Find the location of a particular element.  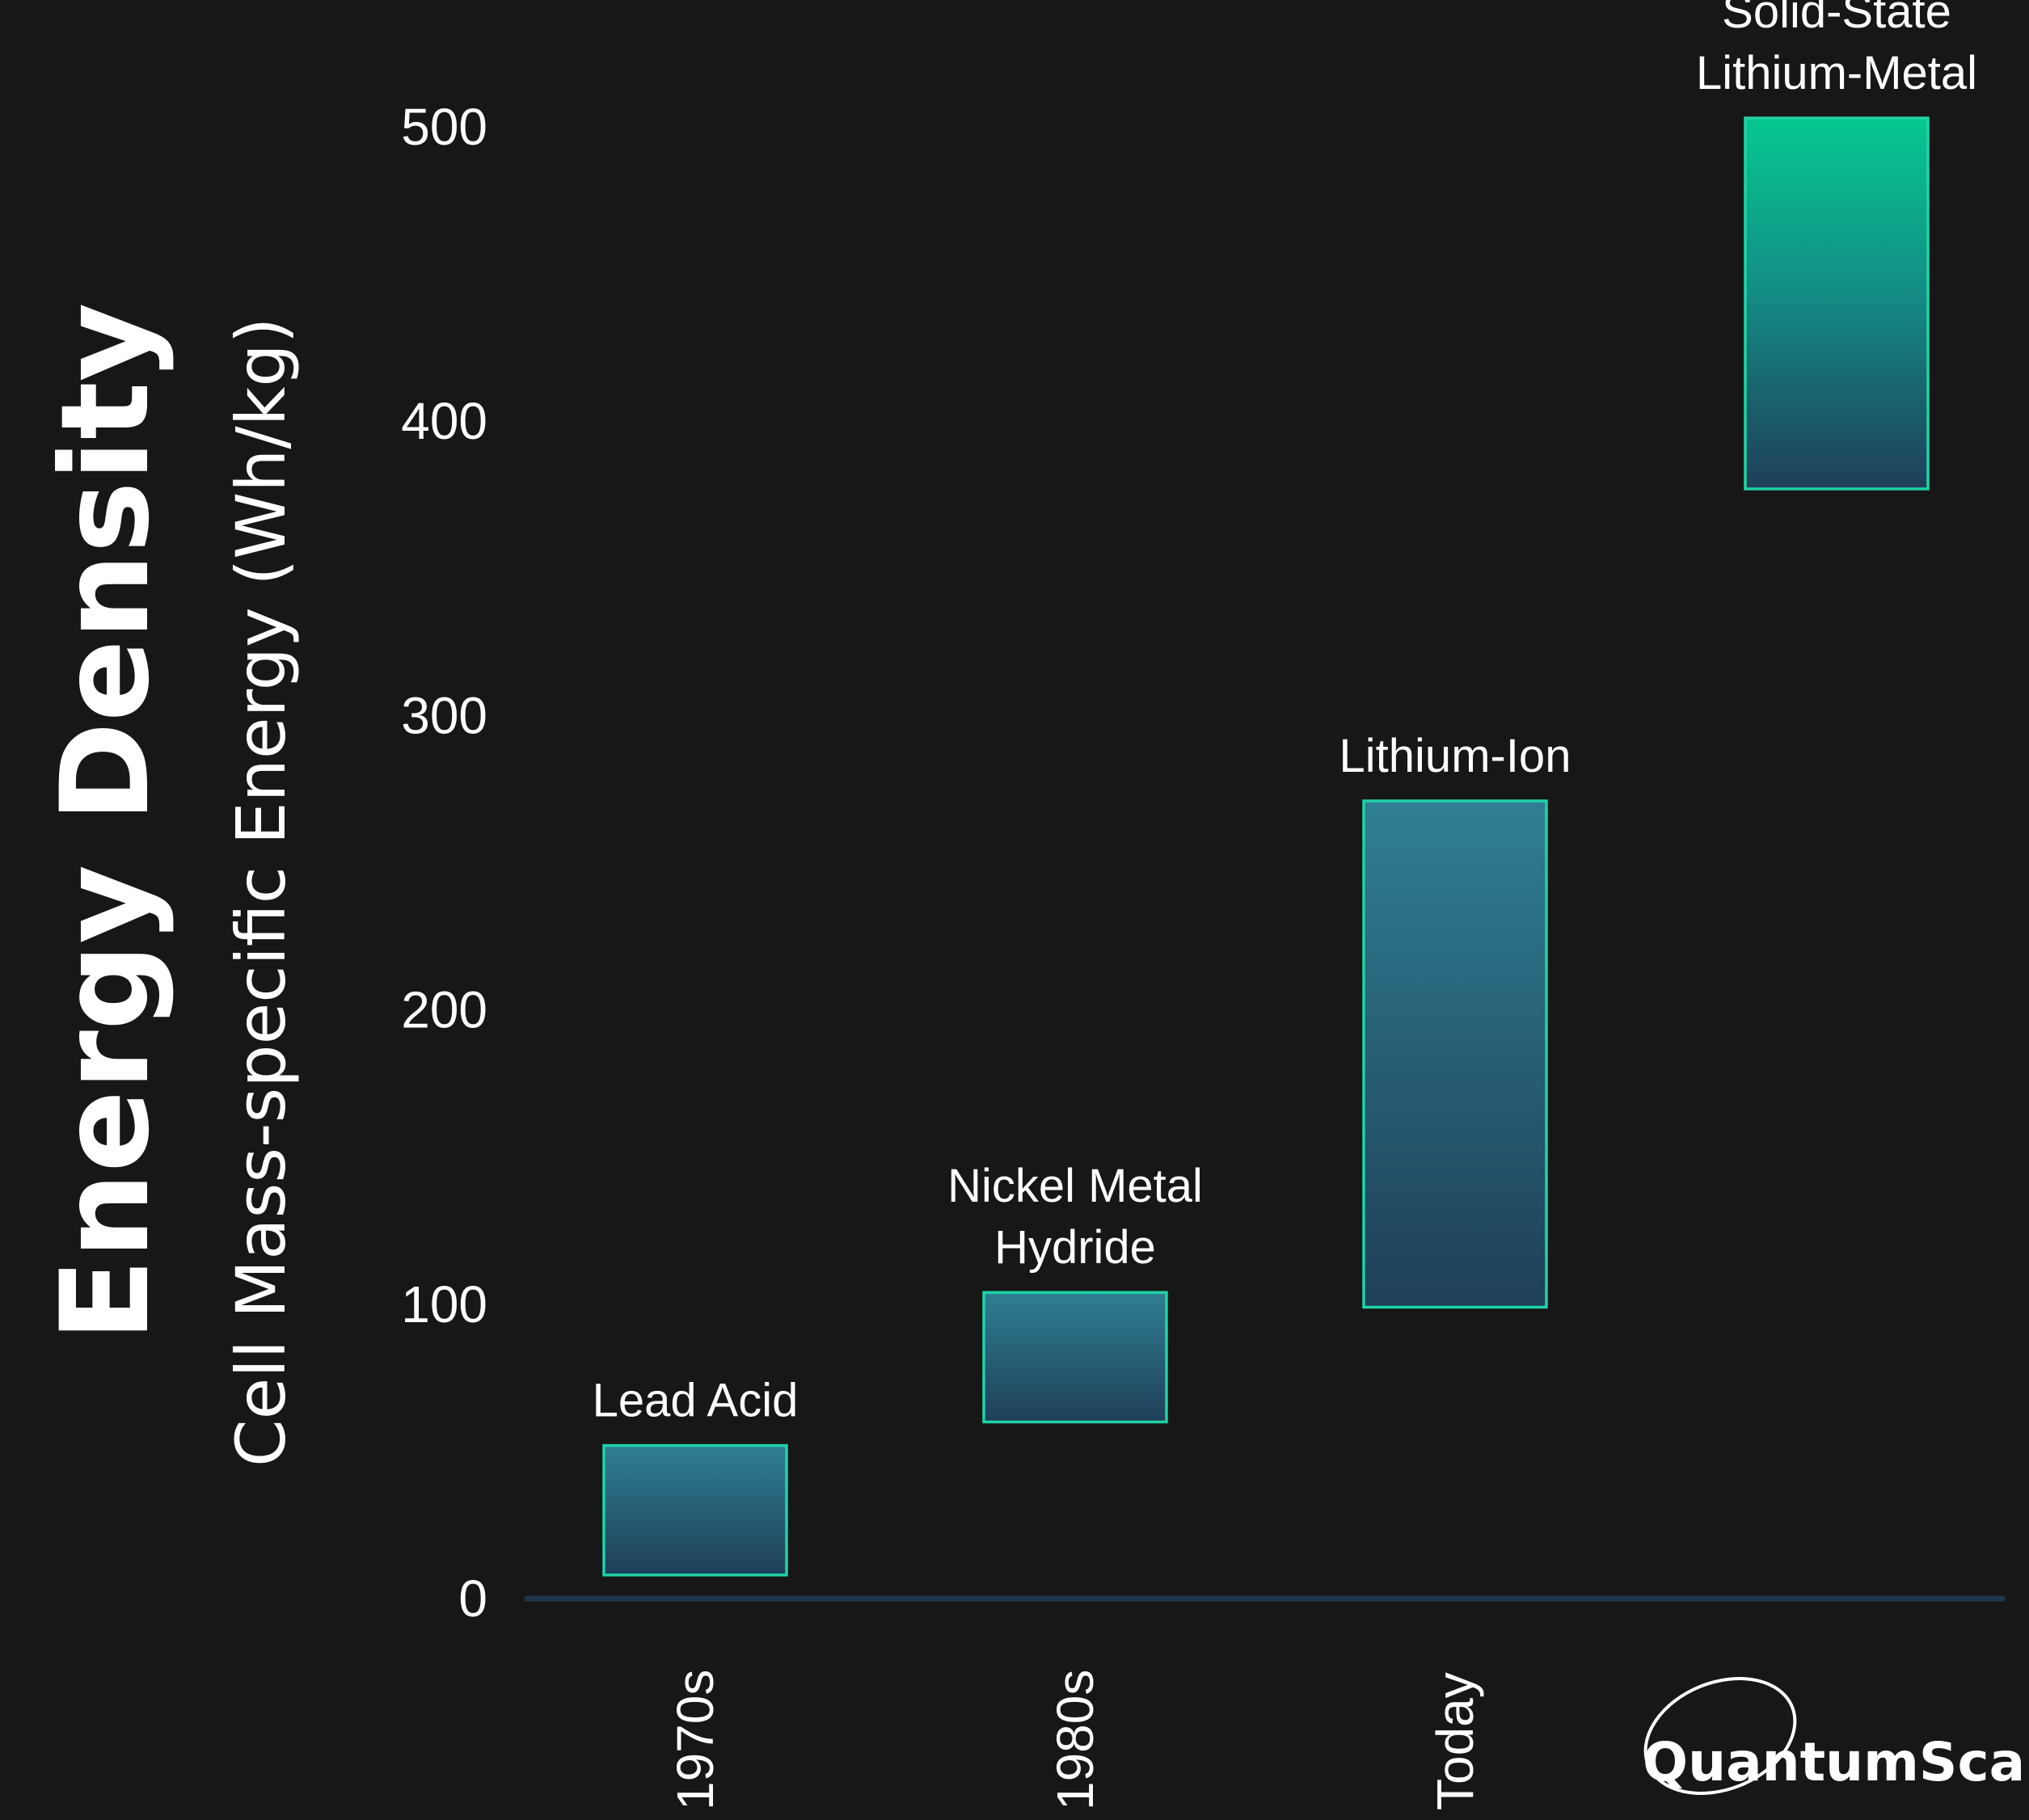

bar-label: Lithium-Ion is located at coordinates (1455, 756).